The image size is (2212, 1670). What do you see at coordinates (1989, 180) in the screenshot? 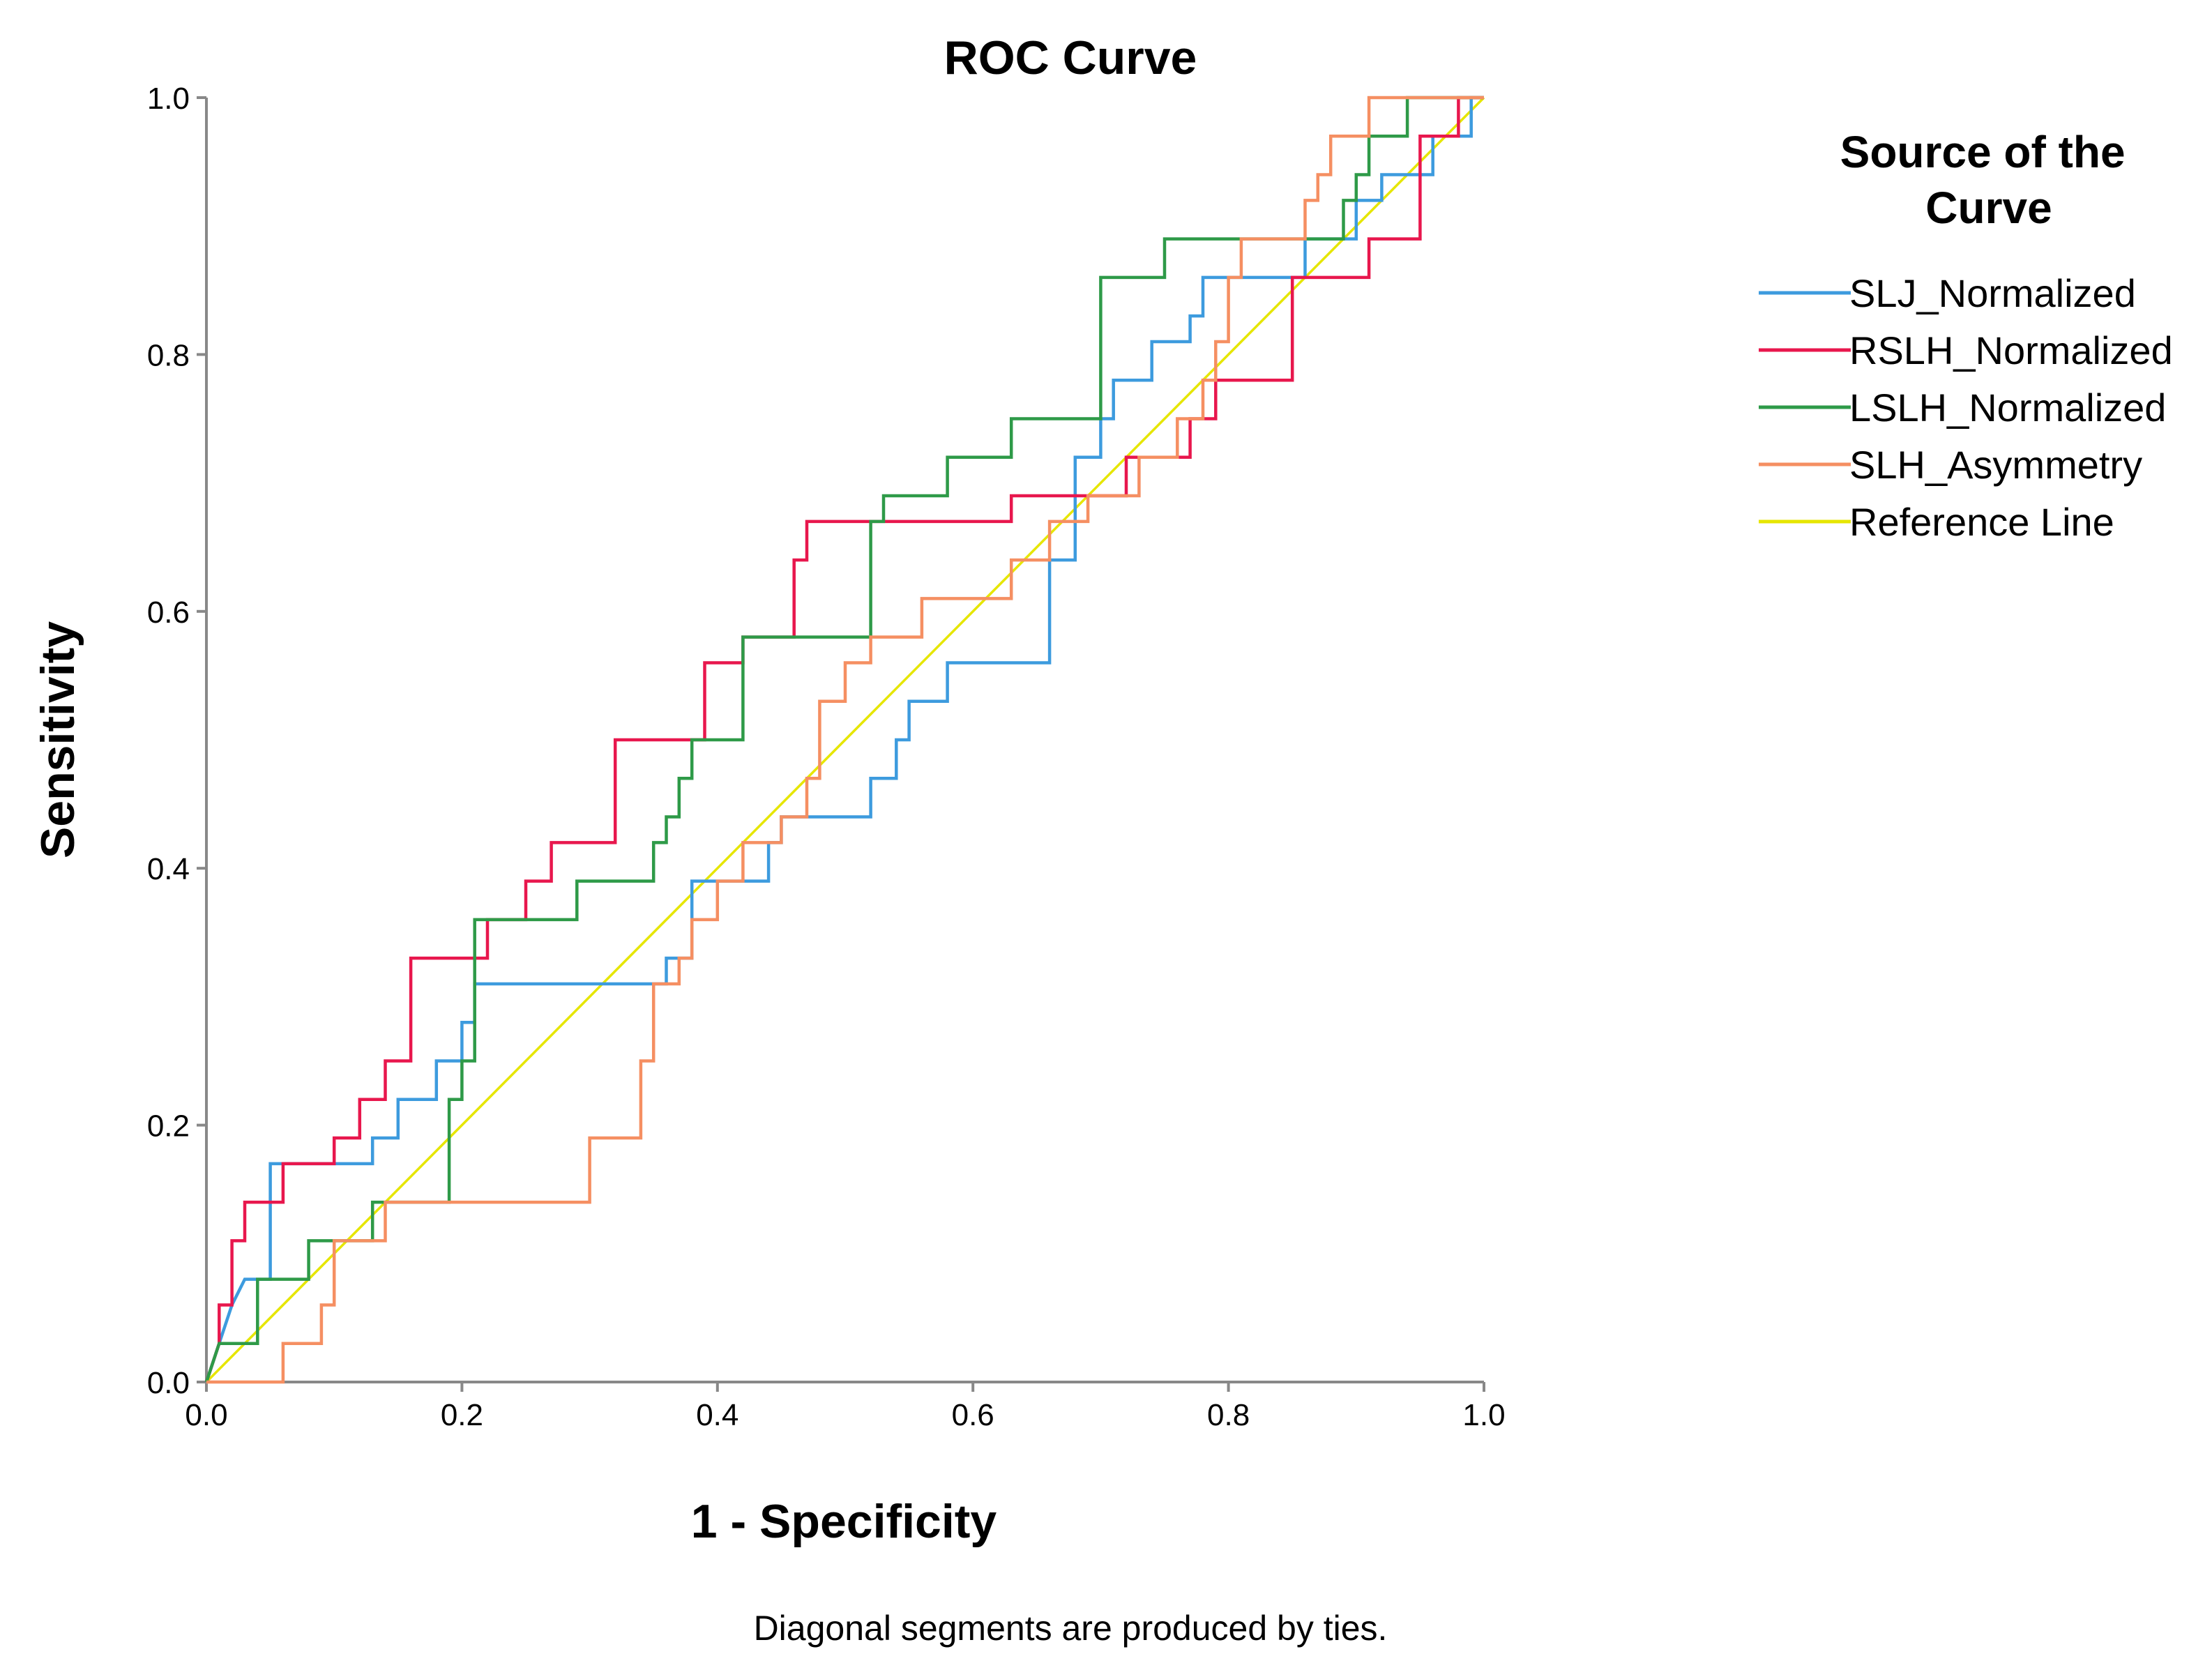
I see `legend-title: Source of the Curve` at bounding box center [1989, 180].